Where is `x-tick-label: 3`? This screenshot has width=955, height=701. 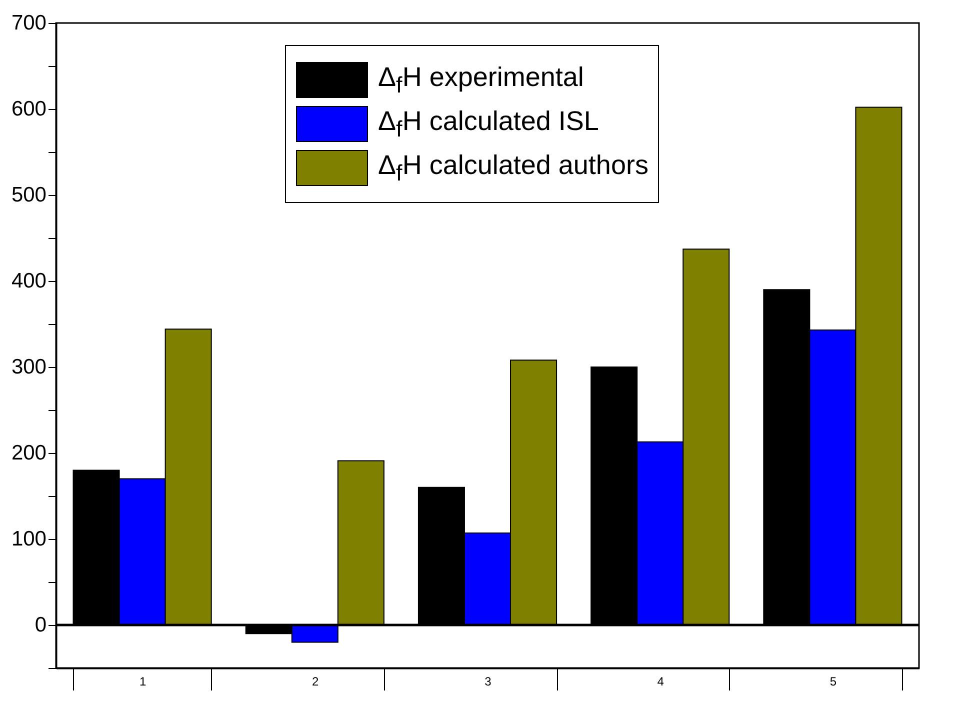 x-tick-label: 3 is located at coordinates (488, 681).